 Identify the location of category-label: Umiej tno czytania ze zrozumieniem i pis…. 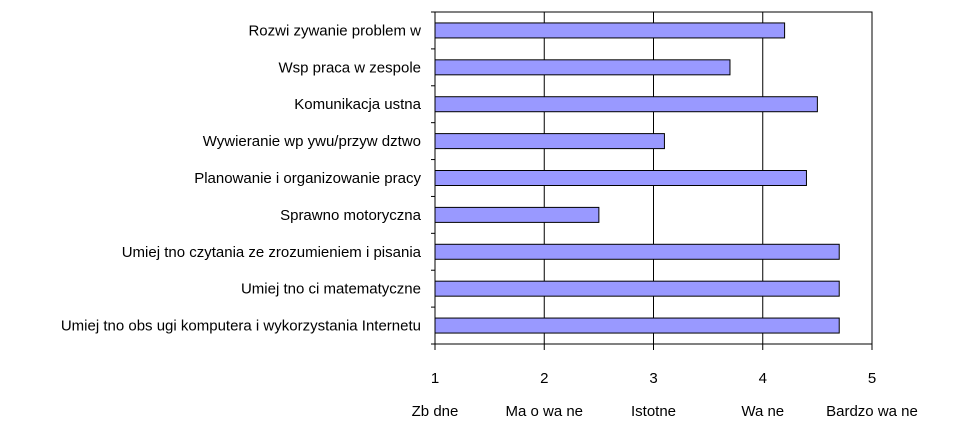
(272, 252).